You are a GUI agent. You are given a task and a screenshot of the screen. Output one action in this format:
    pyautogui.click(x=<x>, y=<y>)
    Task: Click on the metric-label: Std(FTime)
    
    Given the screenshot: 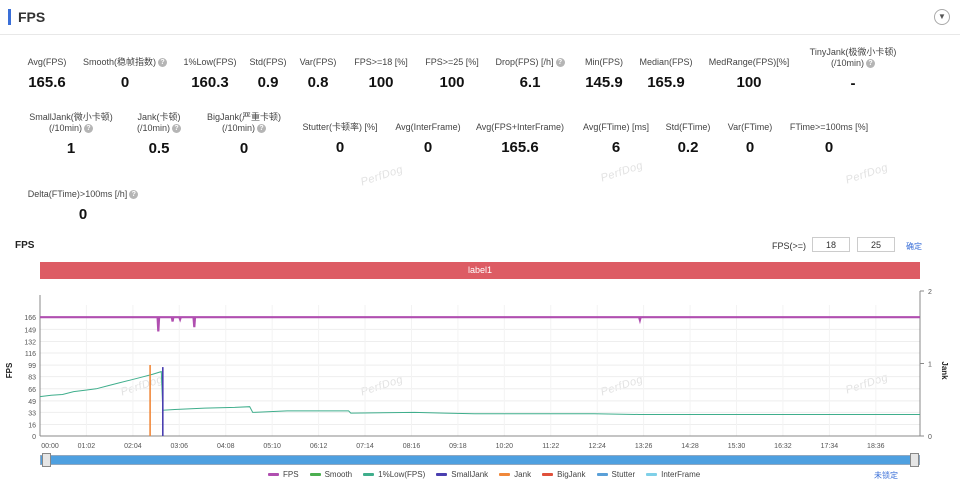 What is the action you would take?
    pyautogui.click(x=688, y=127)
    